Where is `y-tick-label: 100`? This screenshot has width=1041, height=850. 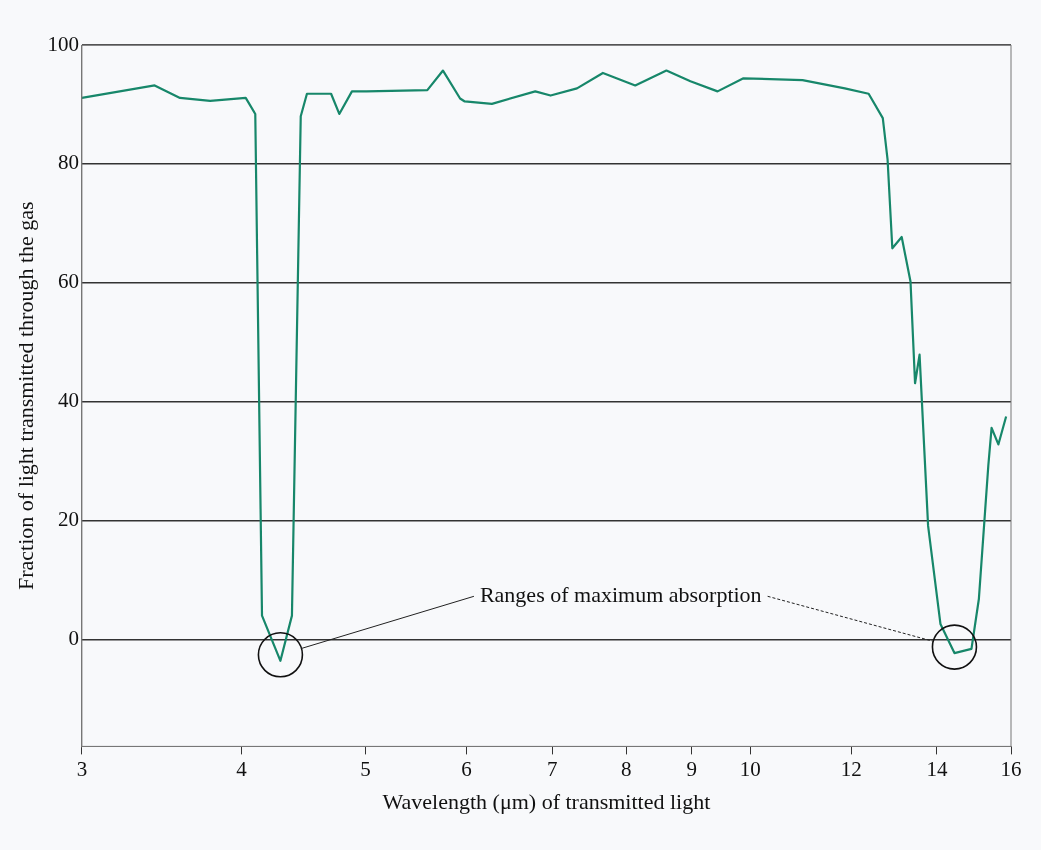
y-tick-label: 100 is located at coordinates (63, 43).